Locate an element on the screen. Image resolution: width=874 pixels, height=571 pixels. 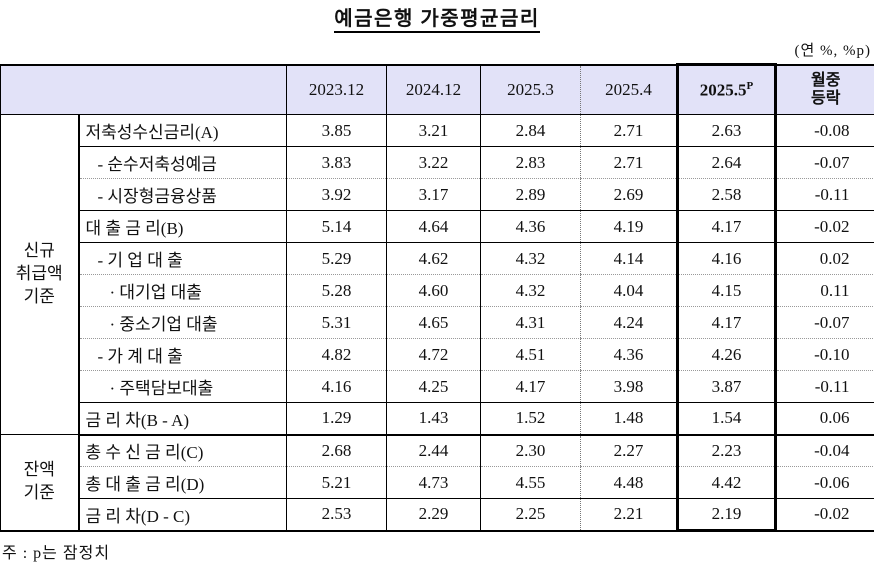
corner-cell is located at coordinates (143, 89).